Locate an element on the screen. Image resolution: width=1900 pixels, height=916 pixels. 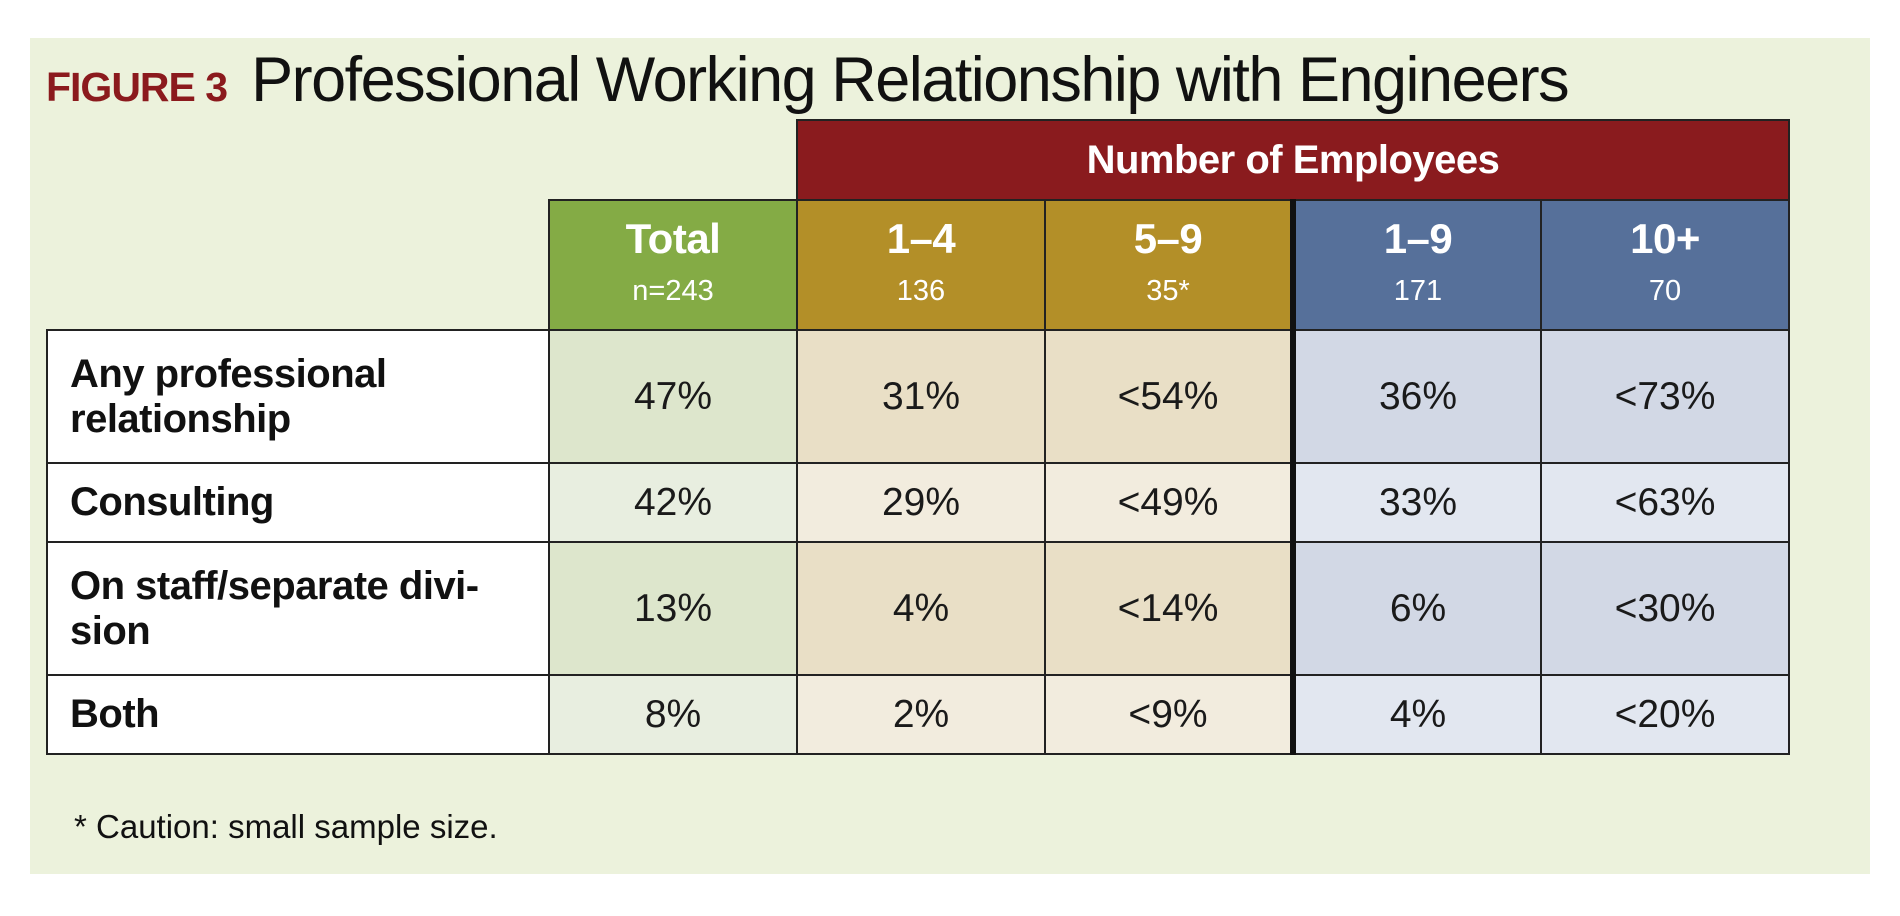
cell-value: 2% is located at coordinates (921, 714).